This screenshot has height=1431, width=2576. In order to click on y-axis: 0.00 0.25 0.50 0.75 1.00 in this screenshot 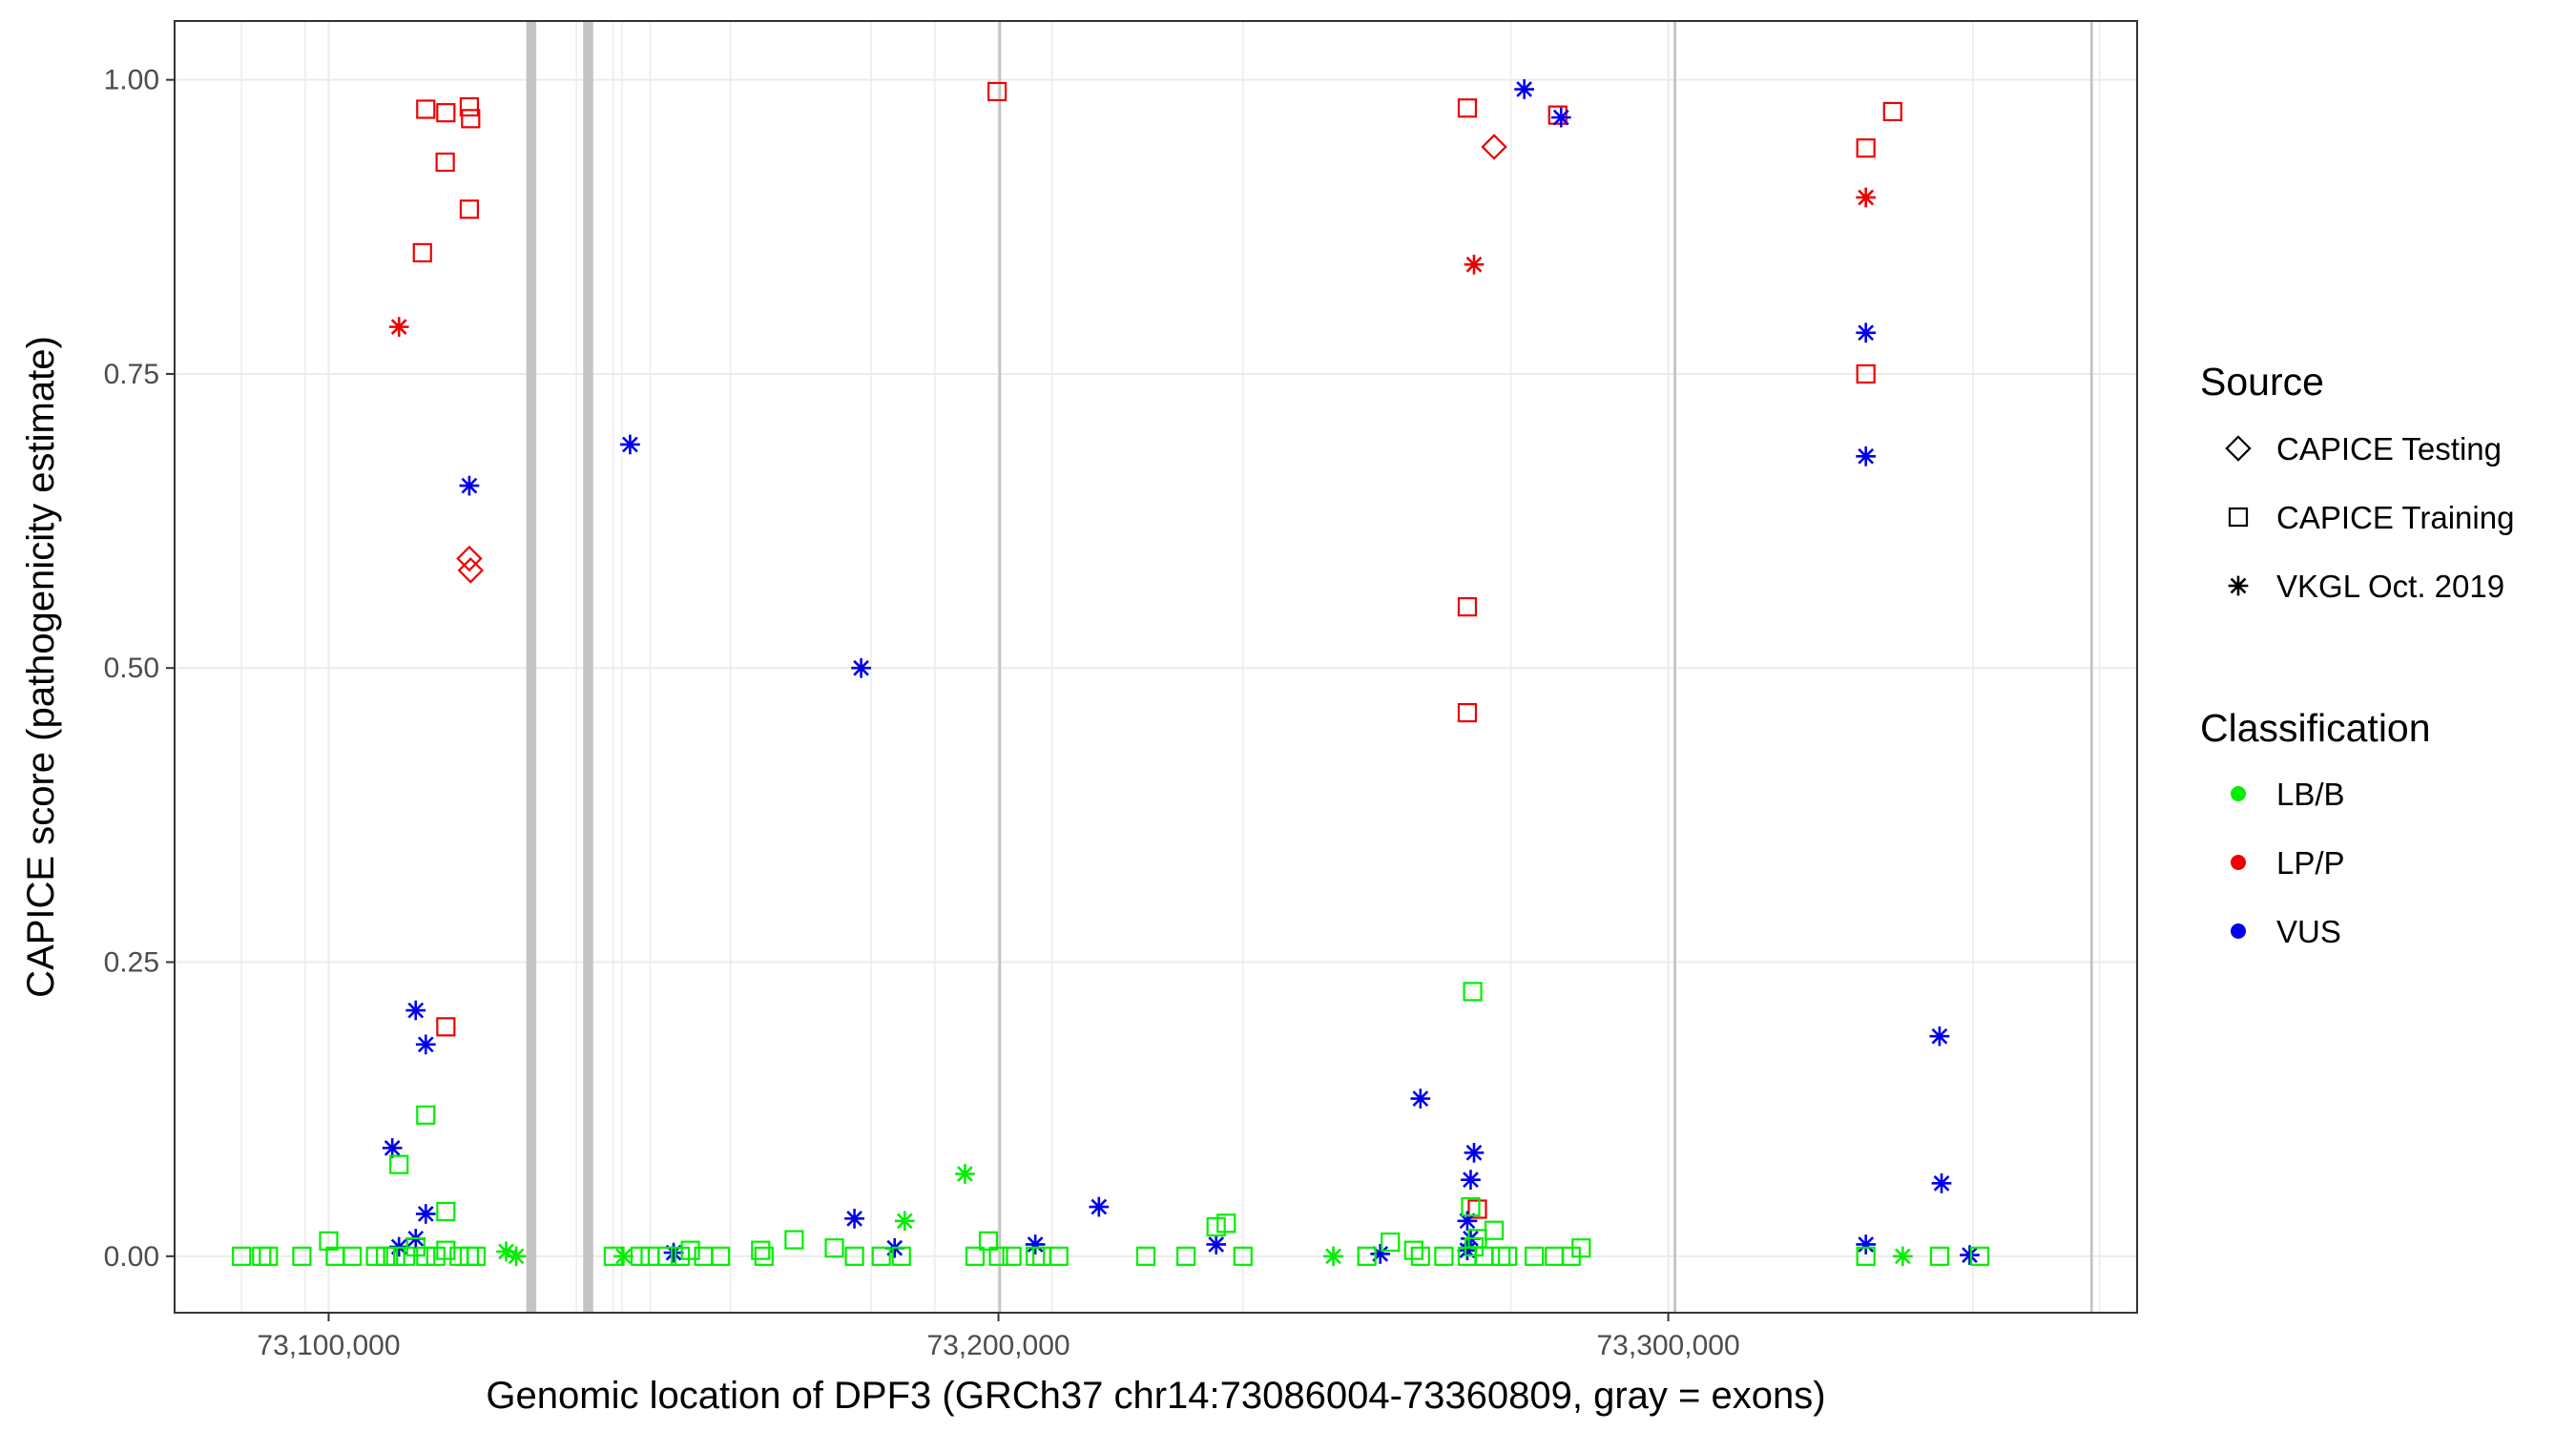, I will do `click(139, 669)`.